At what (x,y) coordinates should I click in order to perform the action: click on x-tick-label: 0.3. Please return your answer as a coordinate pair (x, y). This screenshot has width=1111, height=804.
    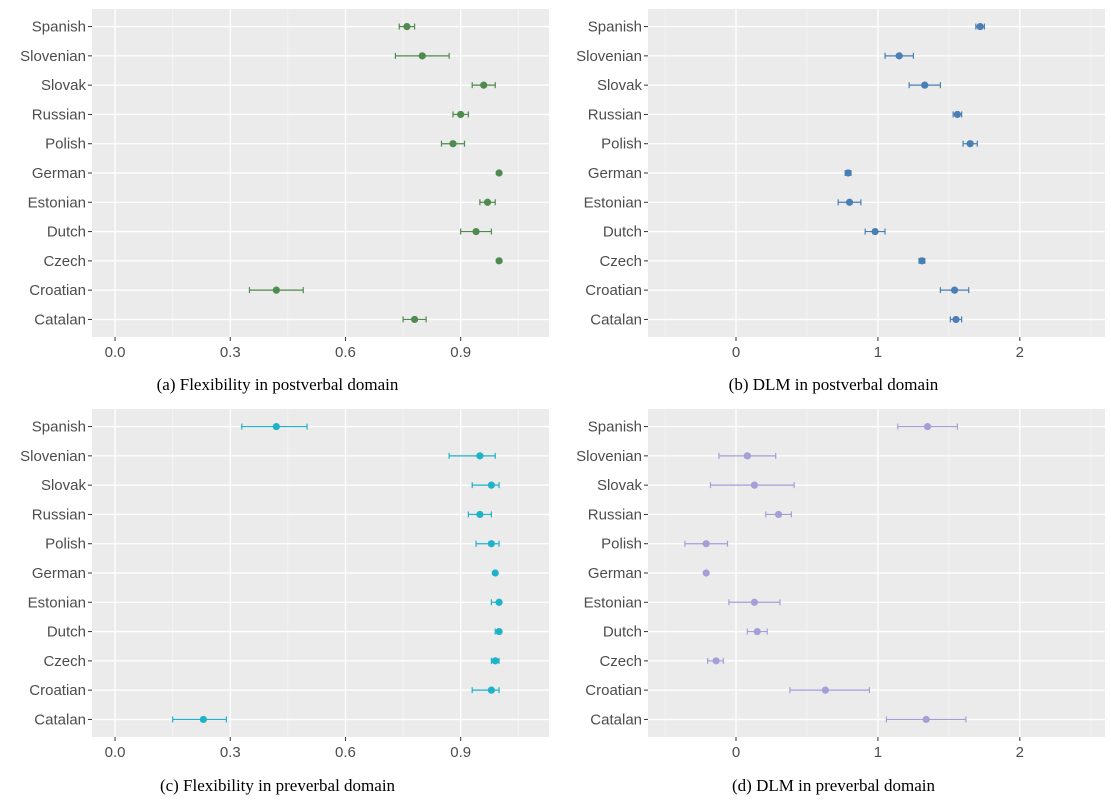
    Looking at the image, I should click on (230, 752).